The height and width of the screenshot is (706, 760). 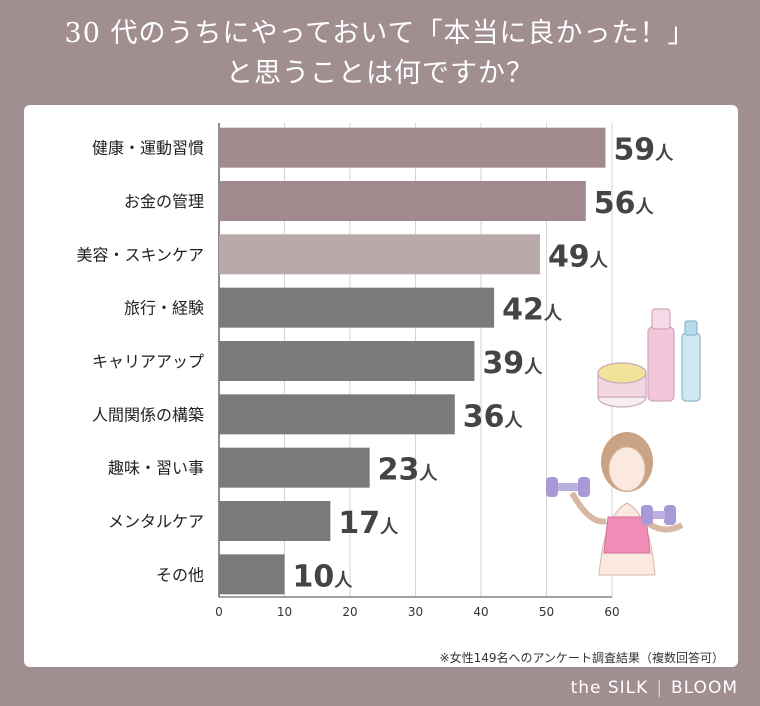 What do you see at coordinates (380, 54) in the screenshot?
I see `chart-title: 30 代のうちにやっておいて「本当に良かった！」 と思うことは何ですか？` at bounding box center [380, 54].